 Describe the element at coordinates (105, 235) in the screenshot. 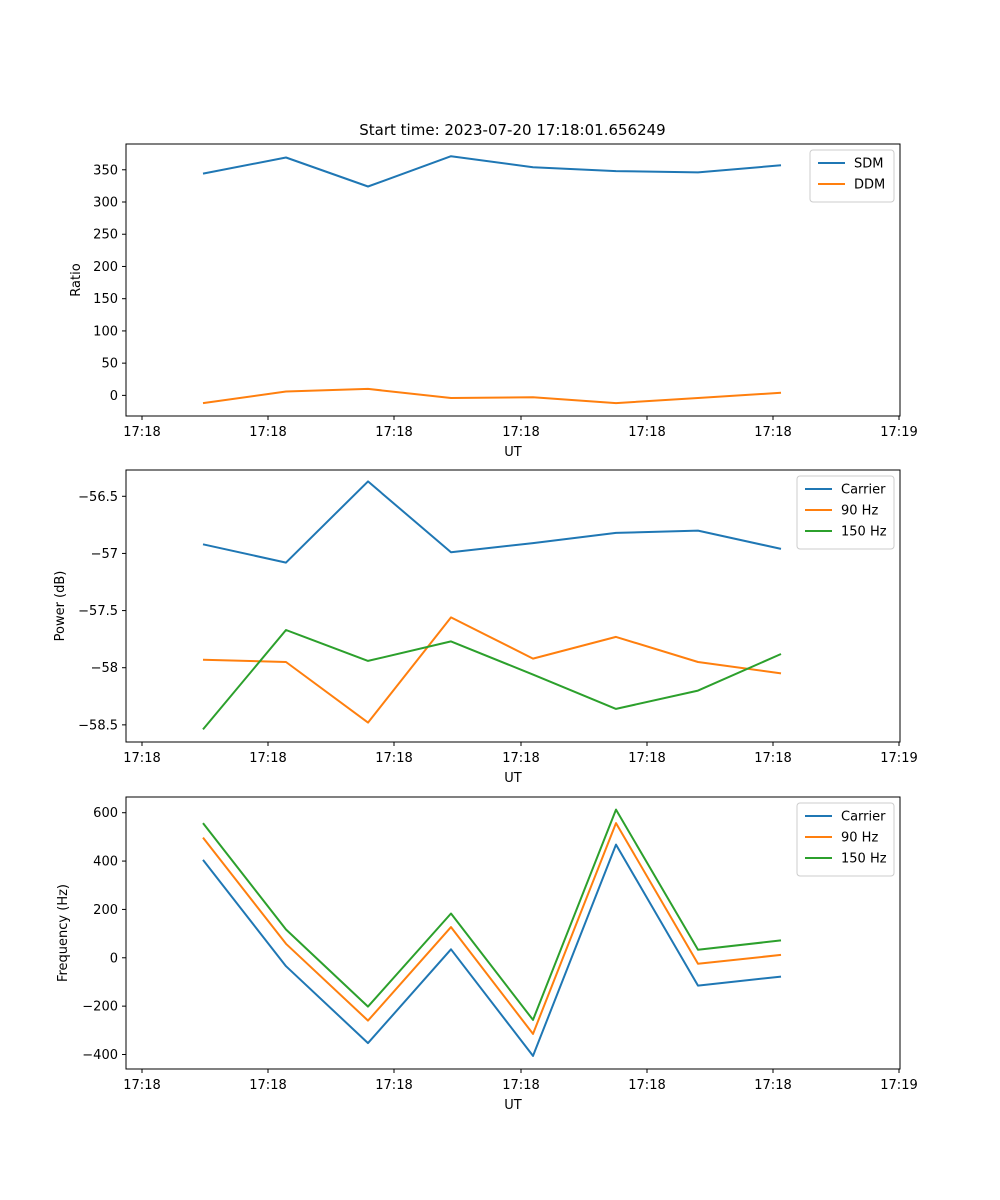

I see `y-tick-label: 250` at that location.